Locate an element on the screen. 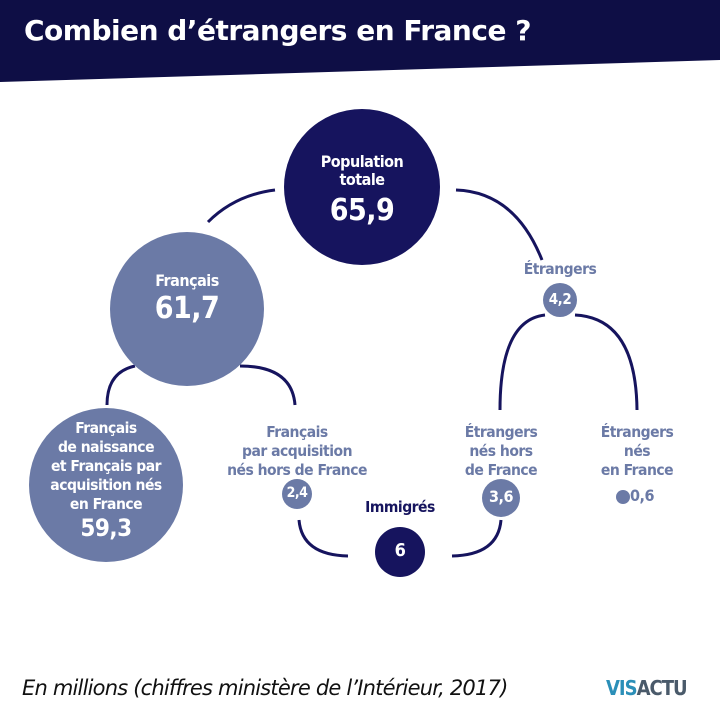 The height and width of the screenshot is (720, 720). etrangers-hors-value: 3,6 is located at coordinates (501, 496).